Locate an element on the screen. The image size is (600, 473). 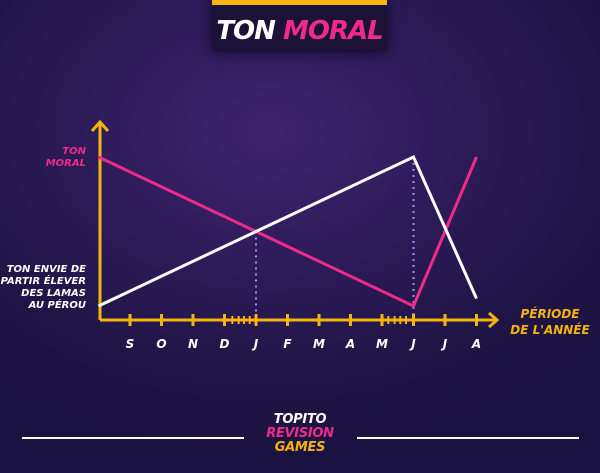
x-tick-label-9: M is located at coordinates (382, 344).